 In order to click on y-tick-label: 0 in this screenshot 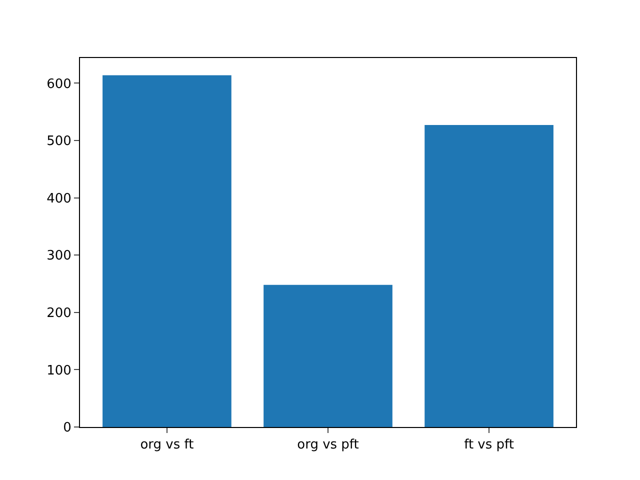, I will do `click(67, 428)`.